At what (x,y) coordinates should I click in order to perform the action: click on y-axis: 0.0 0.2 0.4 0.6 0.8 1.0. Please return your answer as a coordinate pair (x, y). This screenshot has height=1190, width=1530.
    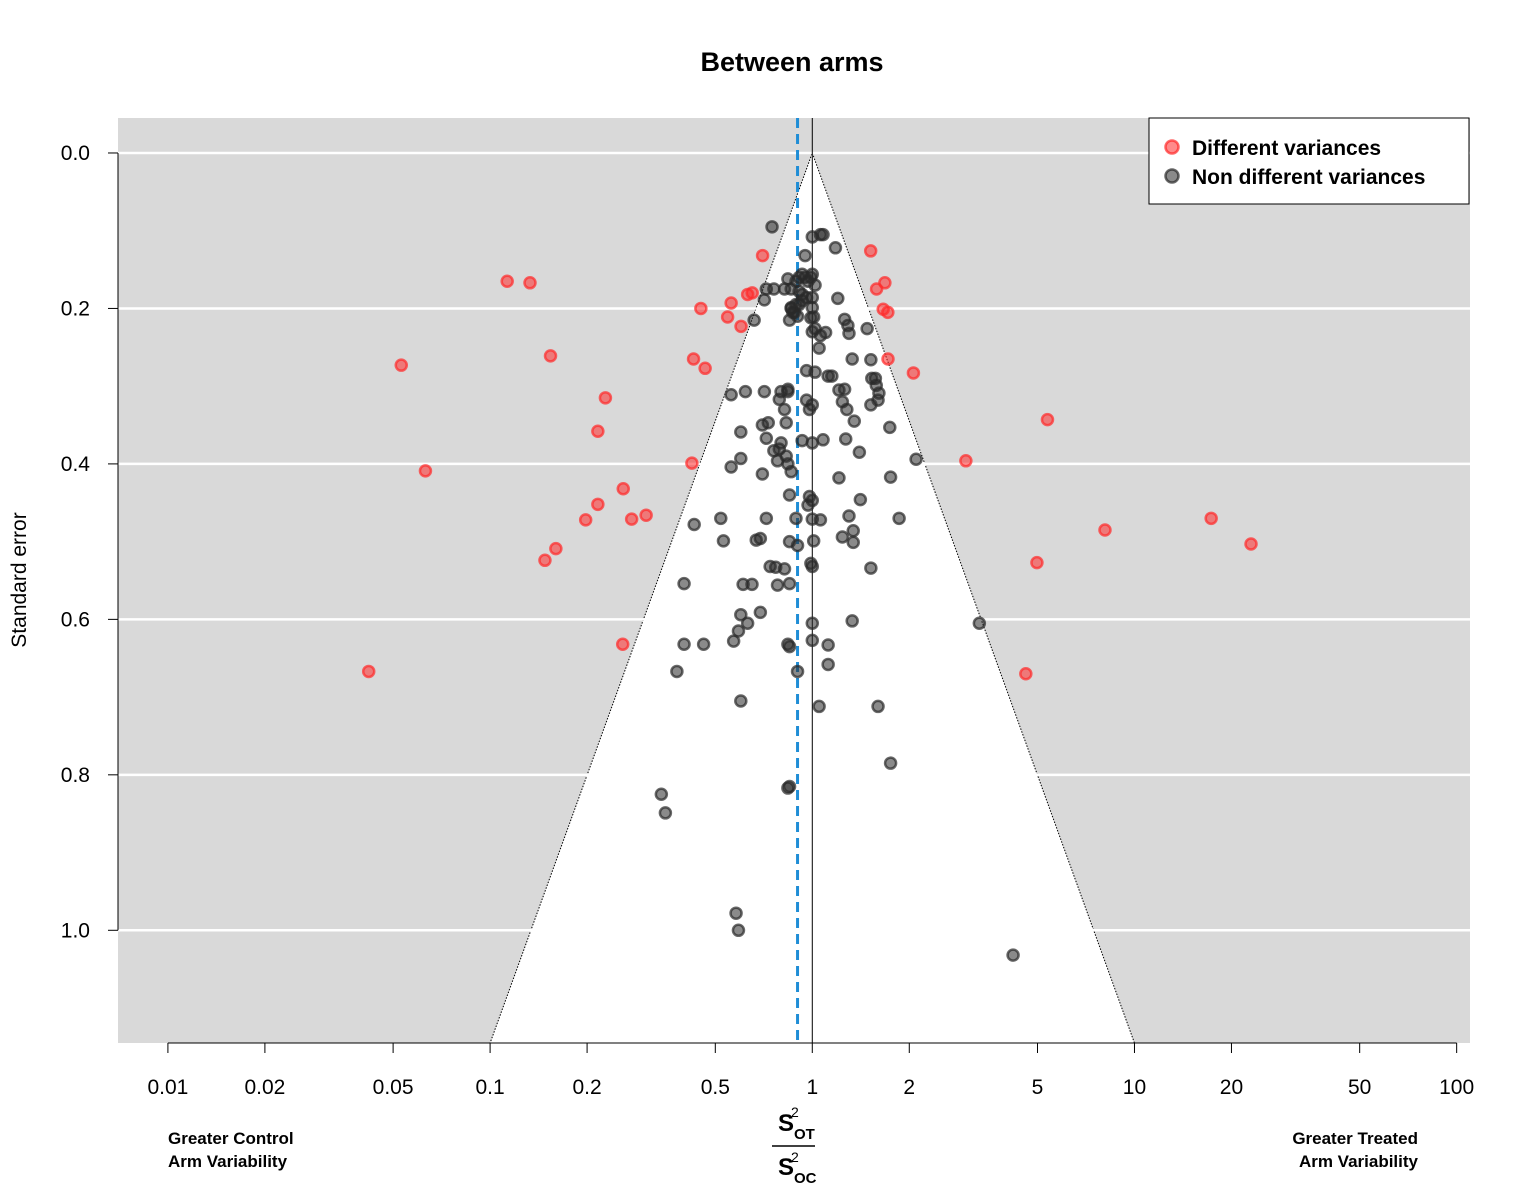
    Looking at the image, I should click on (90, 542).